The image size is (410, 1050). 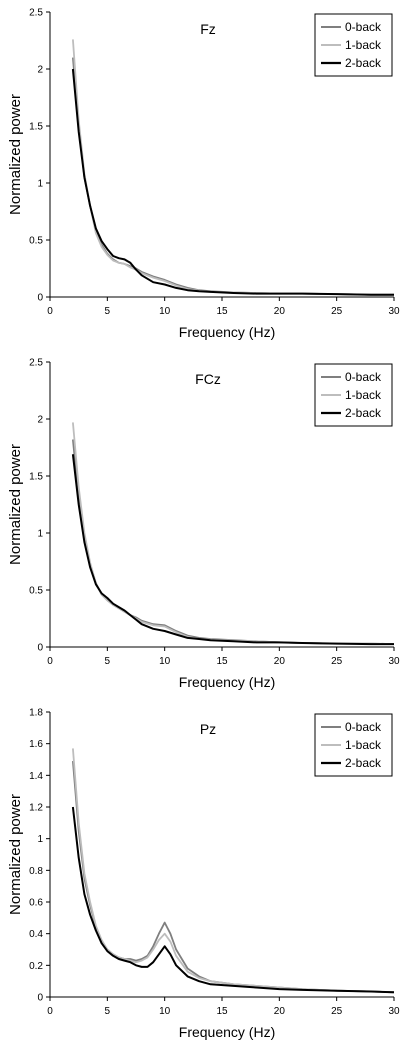 I want to click on chart-title: FCz, so click(x=208, y=379).